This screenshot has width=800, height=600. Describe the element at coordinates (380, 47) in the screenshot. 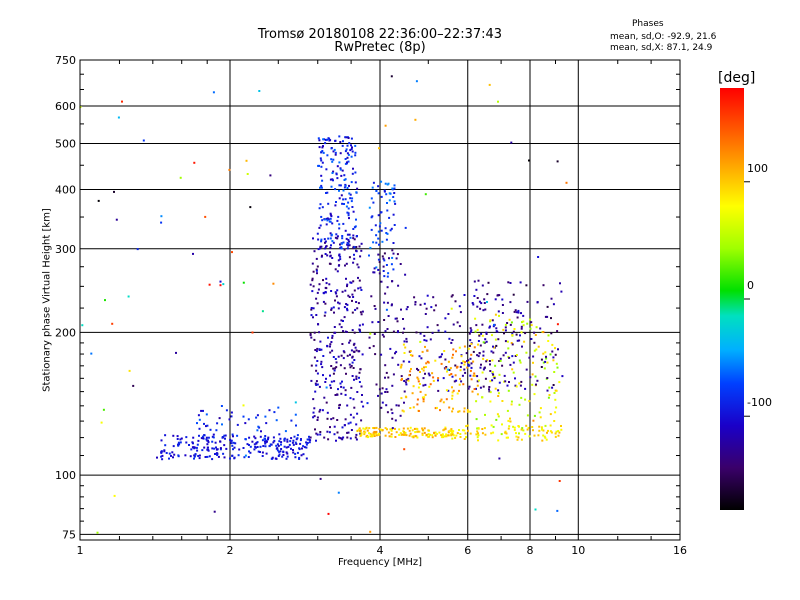

I see `chart-subtitle: RwPretec (8p)` at that location.